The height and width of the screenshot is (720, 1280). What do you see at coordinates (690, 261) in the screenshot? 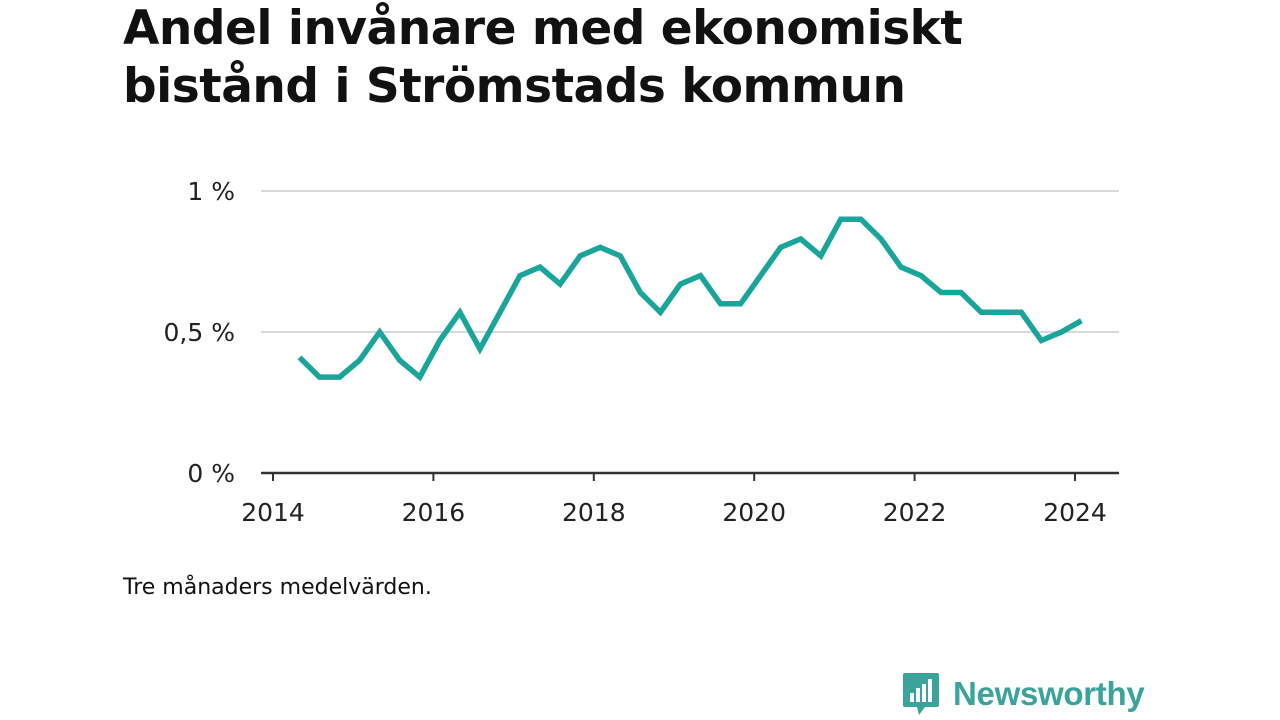
I see `grid-lines` at bounding box center [690, 261].